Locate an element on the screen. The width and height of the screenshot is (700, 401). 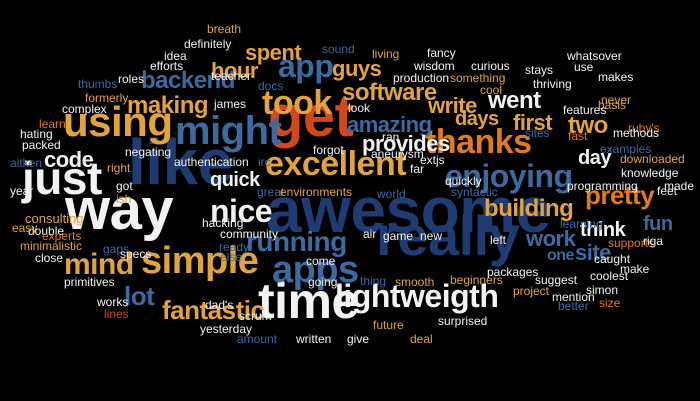
word-114: great is located at coordinates (271, 192).